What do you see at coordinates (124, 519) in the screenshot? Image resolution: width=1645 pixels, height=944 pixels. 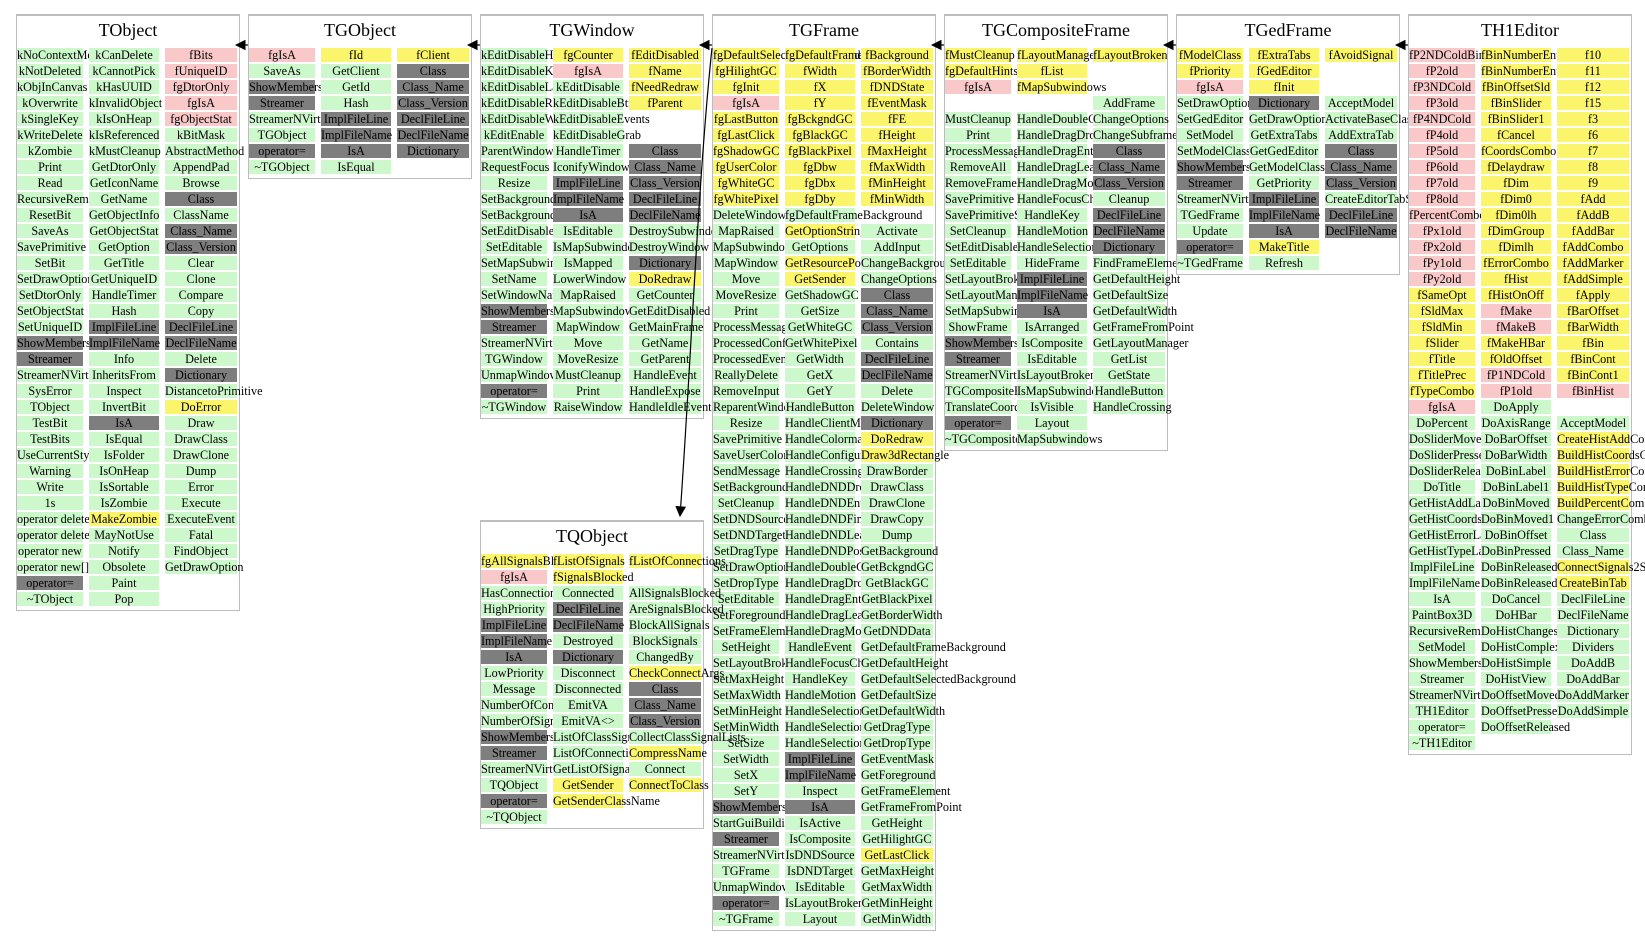 I see `class-member: MakeZombie` at bounding box center [124, 519].